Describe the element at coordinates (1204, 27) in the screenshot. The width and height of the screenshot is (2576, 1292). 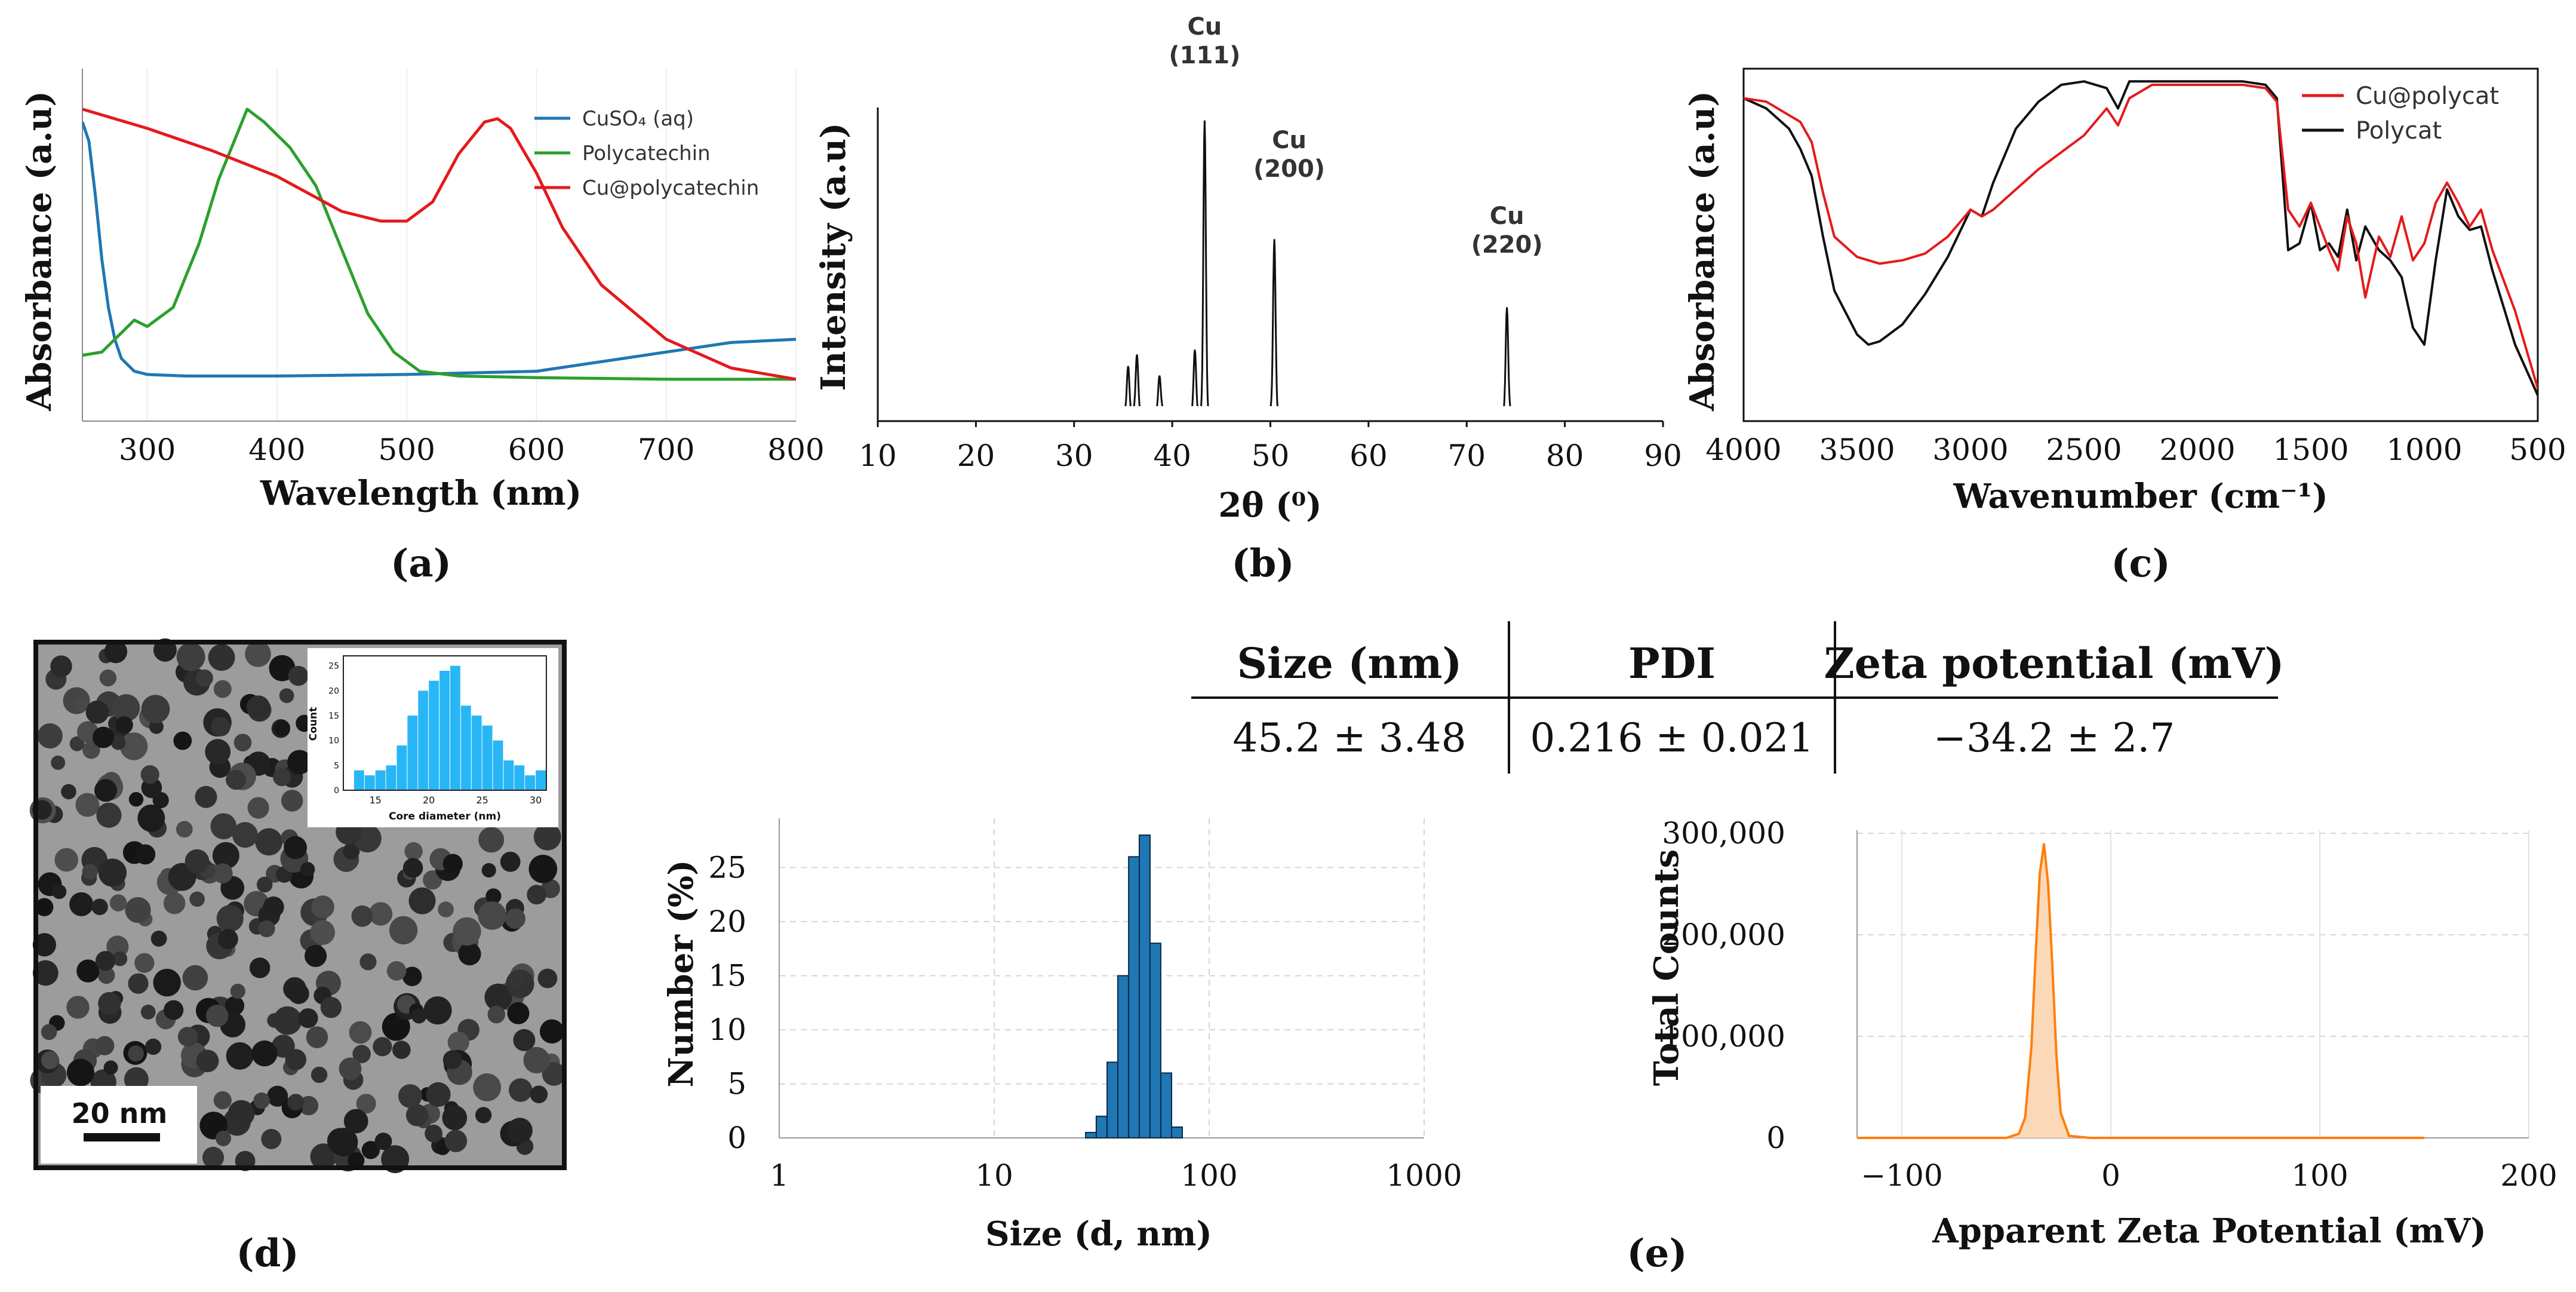
I see `panel-b-peak-element: Cu` at that location.